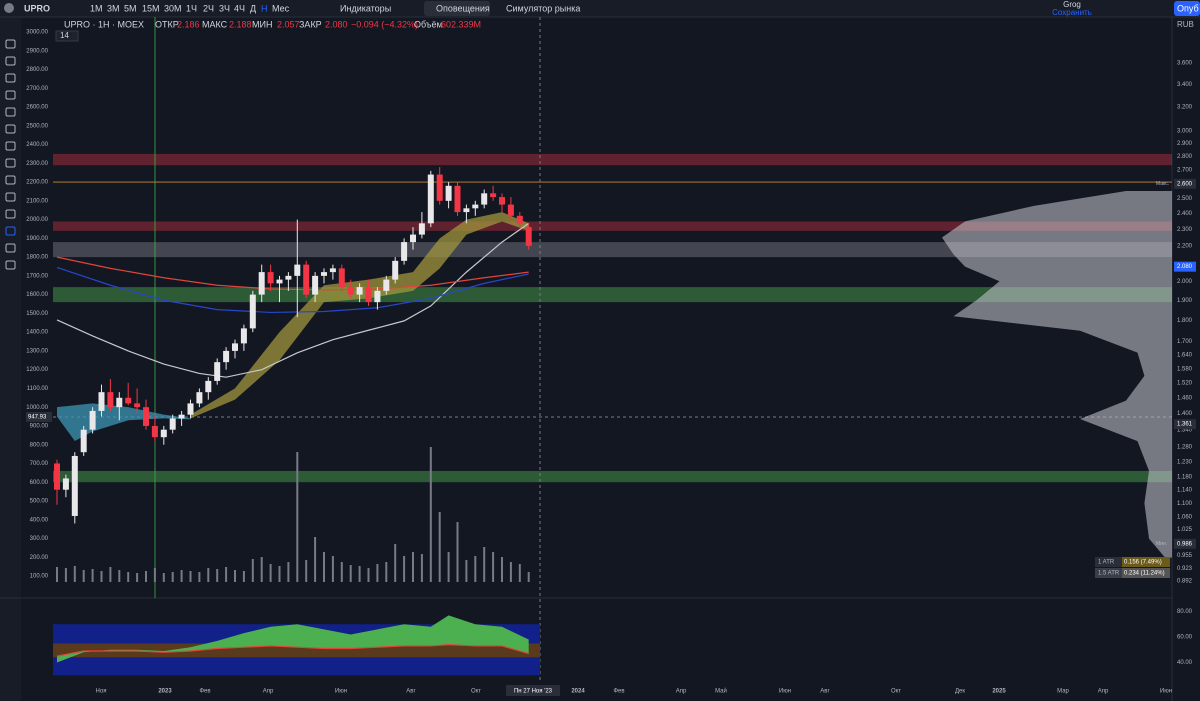  I want to click on left-tick-label: 3000.00, so click(37, 33).